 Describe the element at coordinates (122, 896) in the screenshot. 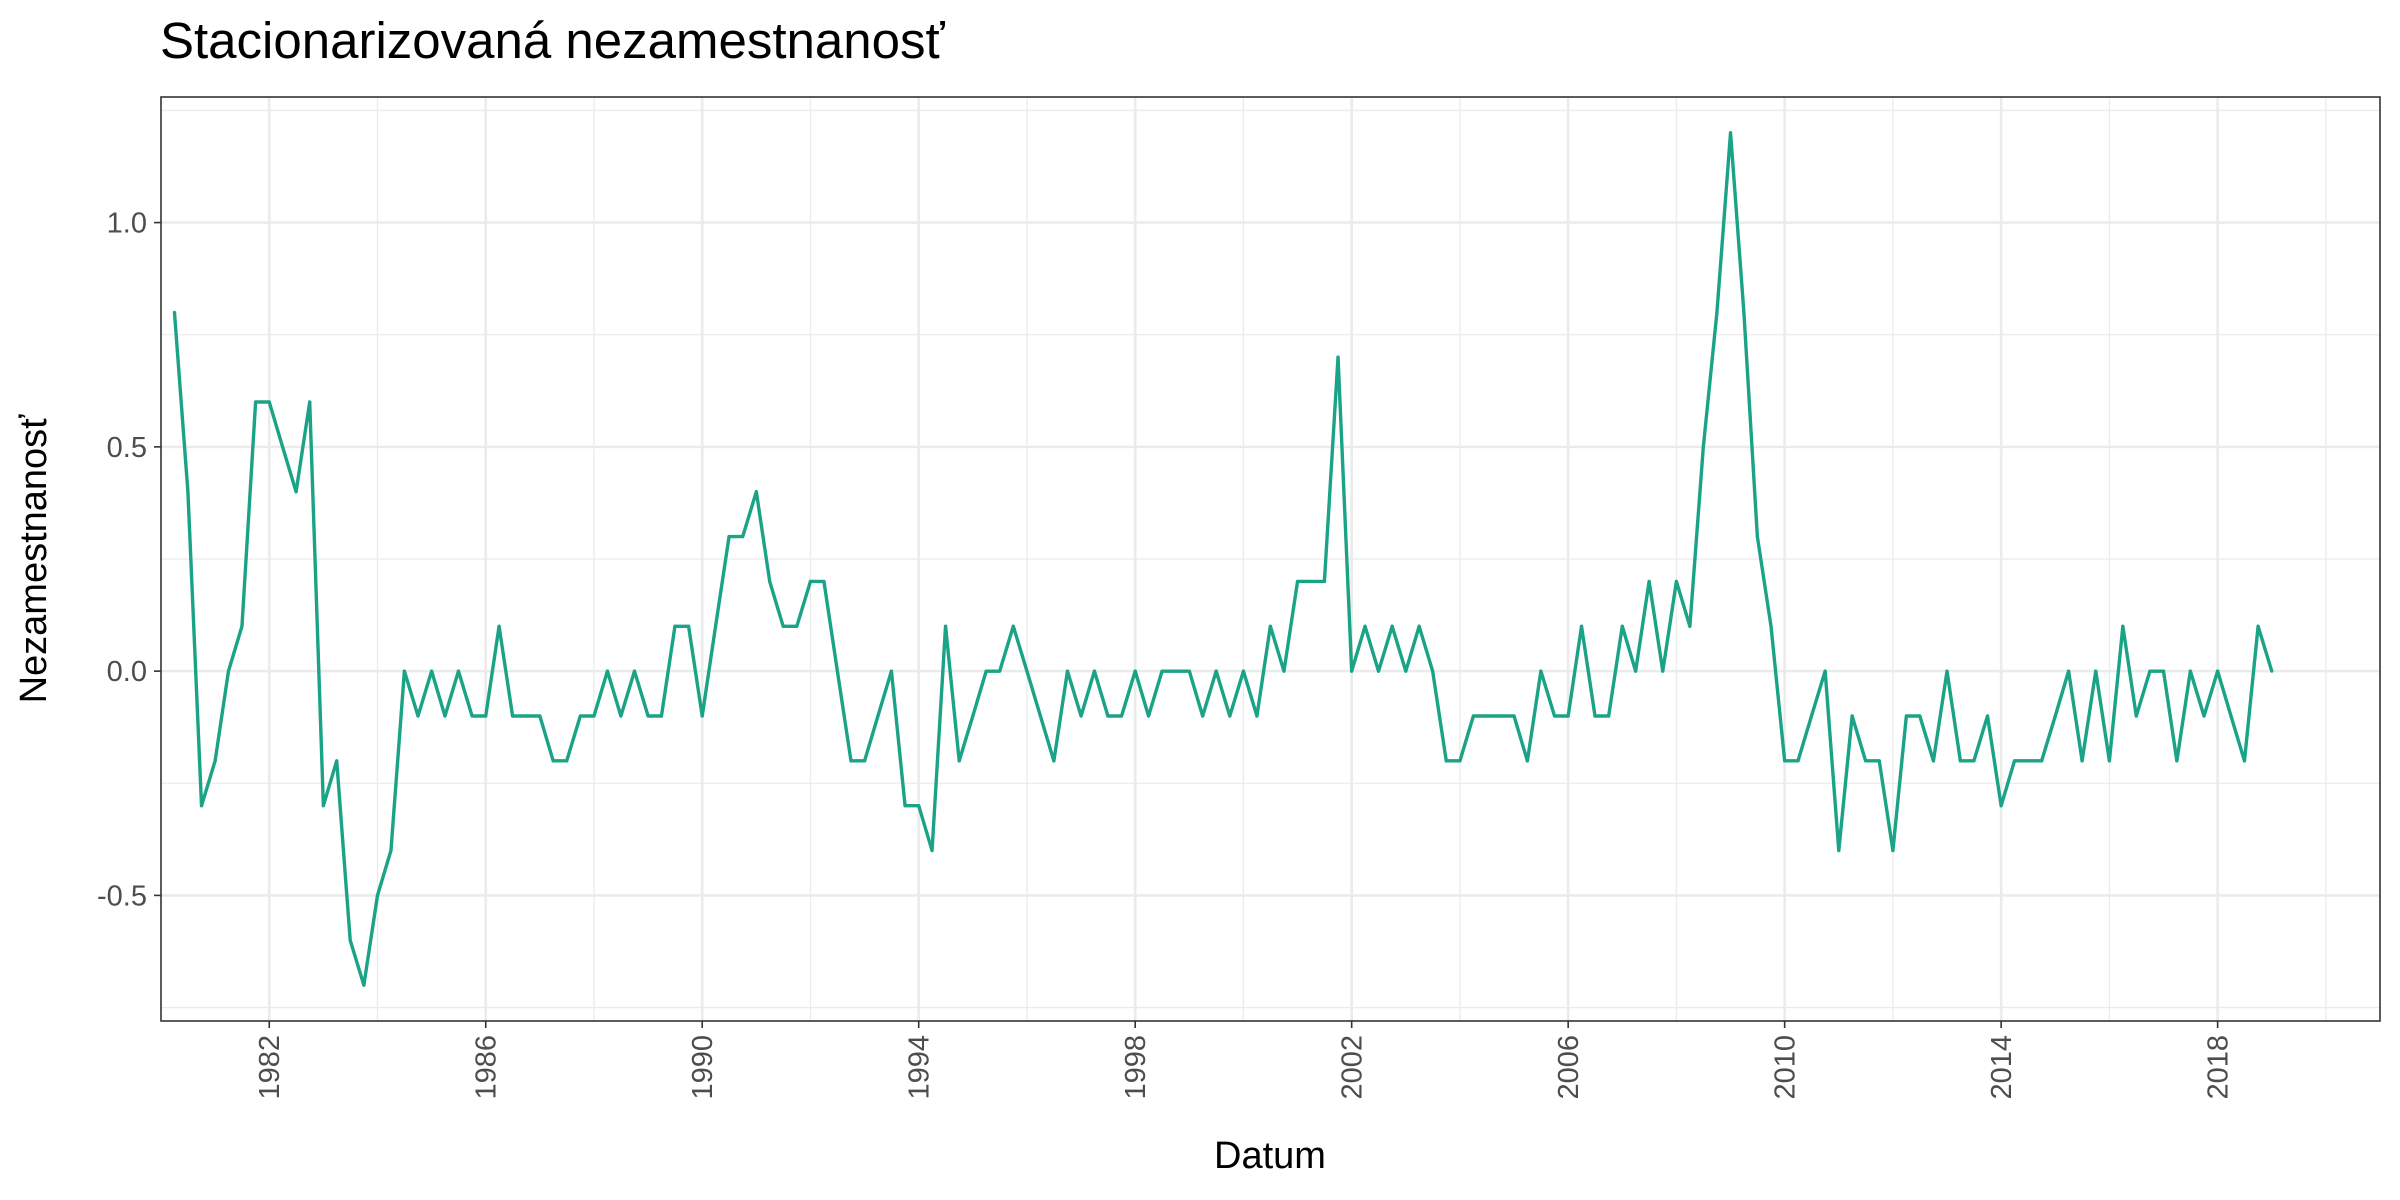

I see `y-tick-label: -0.5` at that location.